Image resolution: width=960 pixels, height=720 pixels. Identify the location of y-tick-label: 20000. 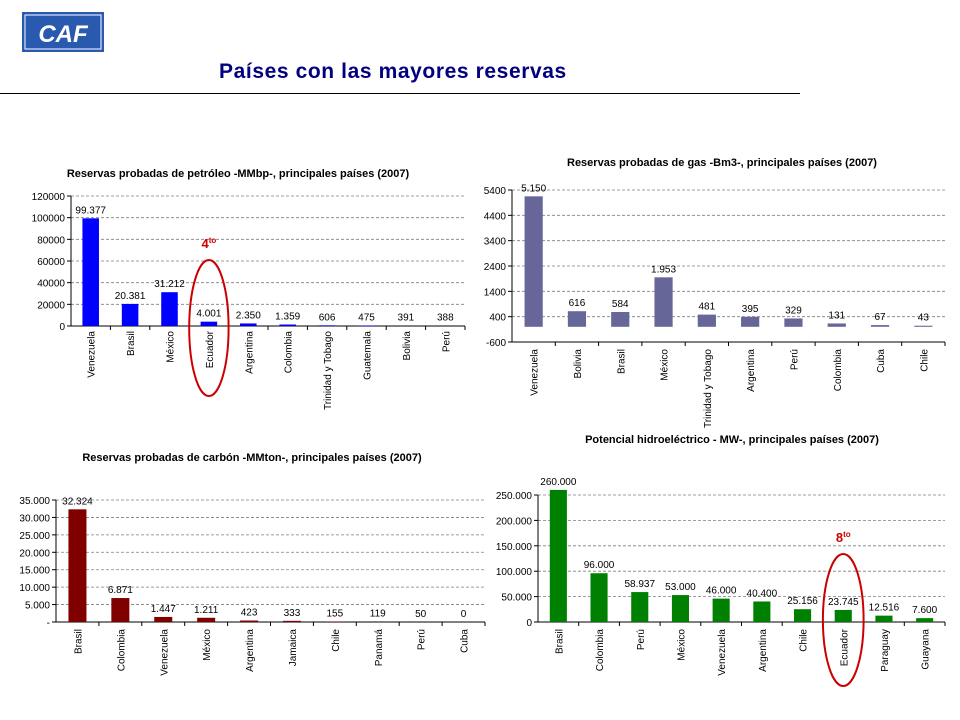
(51, 305).